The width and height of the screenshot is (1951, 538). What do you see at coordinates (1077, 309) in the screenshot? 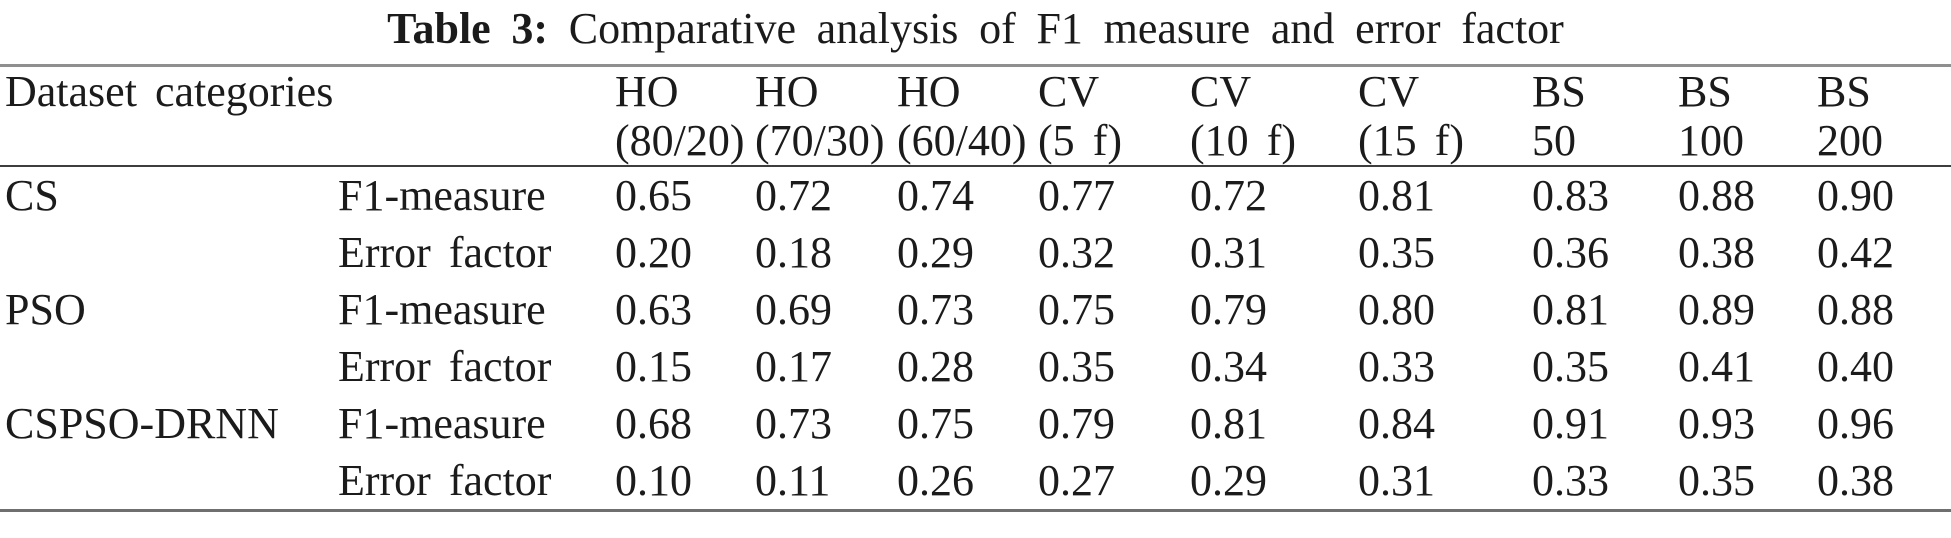
I see `value-cell: 0.75` at bounding box center [1077, 309].